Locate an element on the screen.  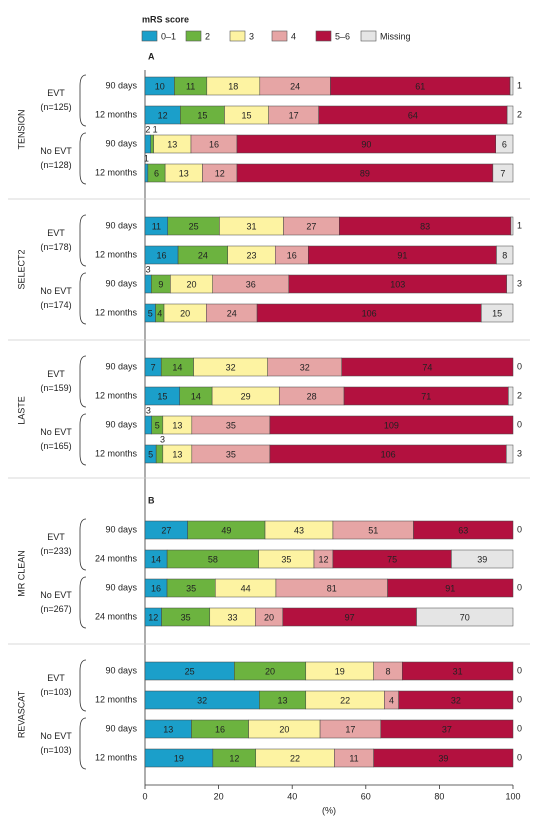
segment-label: 4 is located at coordinates (391, 700).